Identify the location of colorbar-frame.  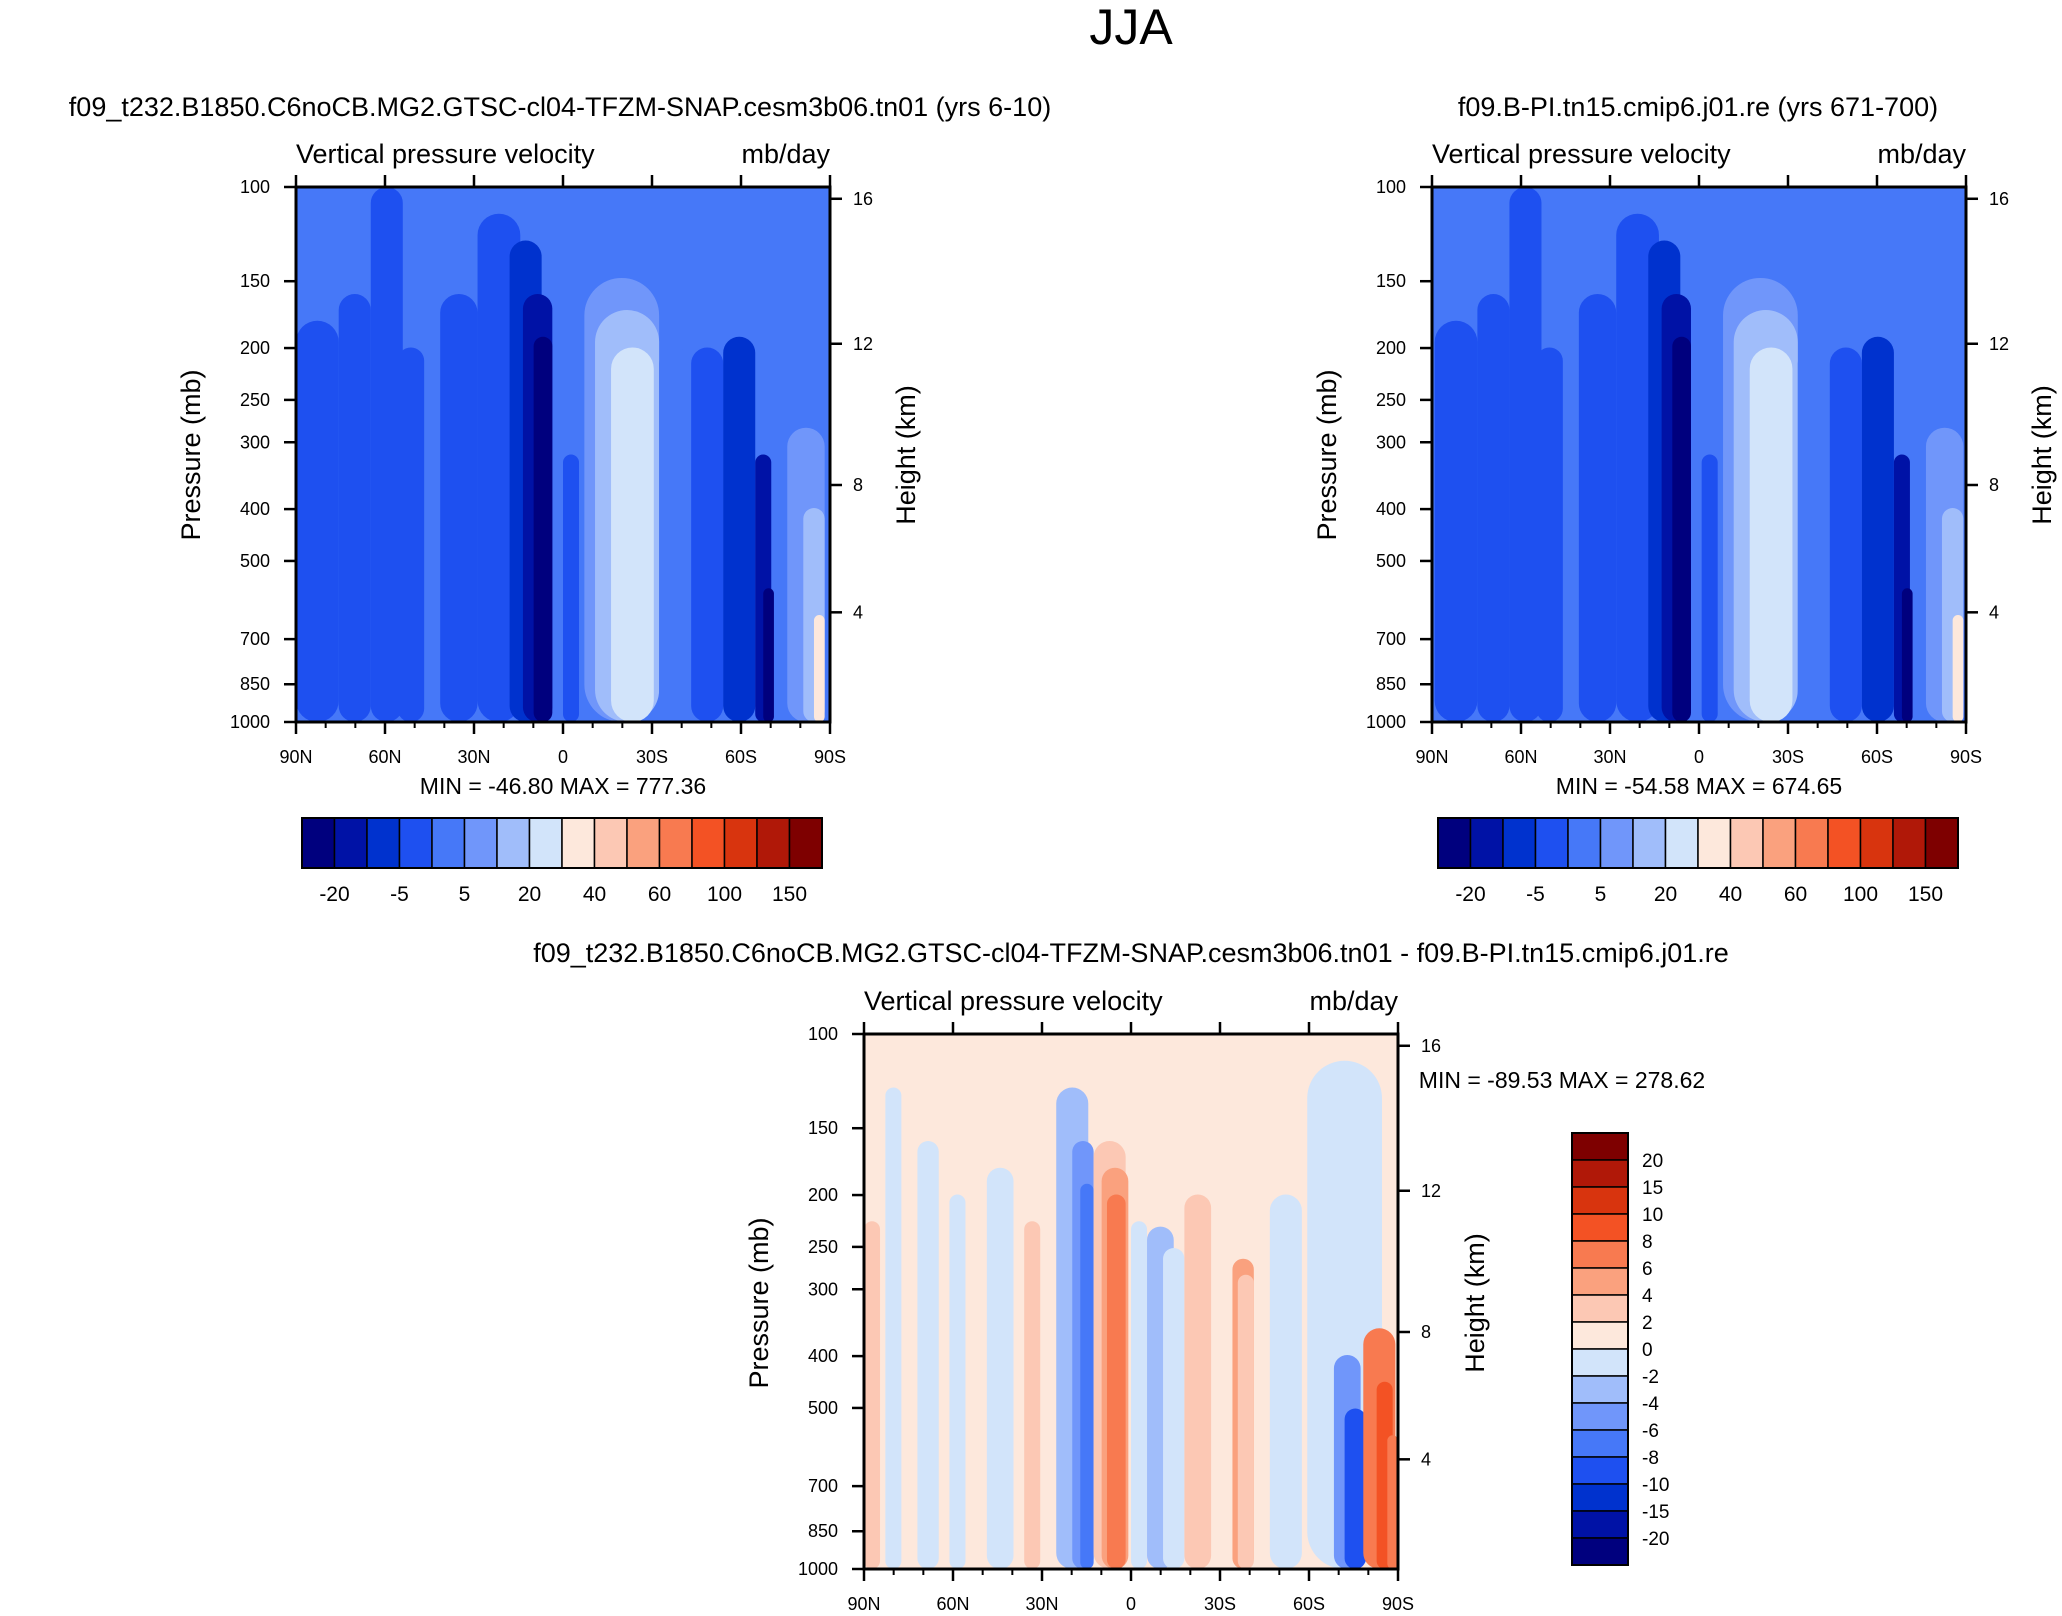
(562, 843).